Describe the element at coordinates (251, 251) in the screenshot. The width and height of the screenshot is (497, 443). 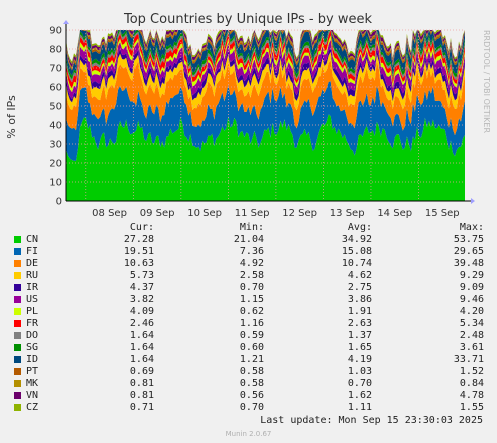
I see `legend-min: 7.36` at that location.